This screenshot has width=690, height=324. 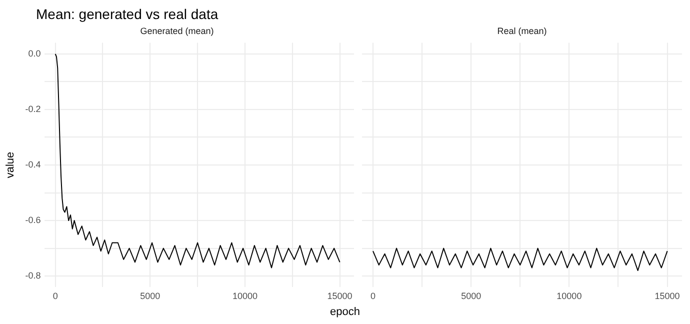 I want to click on x-axis-title: epoch, so click(x=345, y=312).